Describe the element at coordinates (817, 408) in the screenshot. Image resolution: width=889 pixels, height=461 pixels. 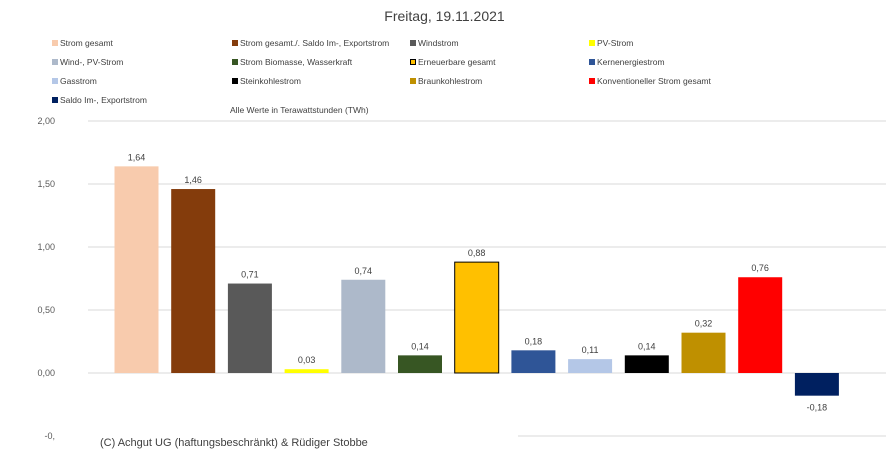
I see `data-label: -0,18` at that location.